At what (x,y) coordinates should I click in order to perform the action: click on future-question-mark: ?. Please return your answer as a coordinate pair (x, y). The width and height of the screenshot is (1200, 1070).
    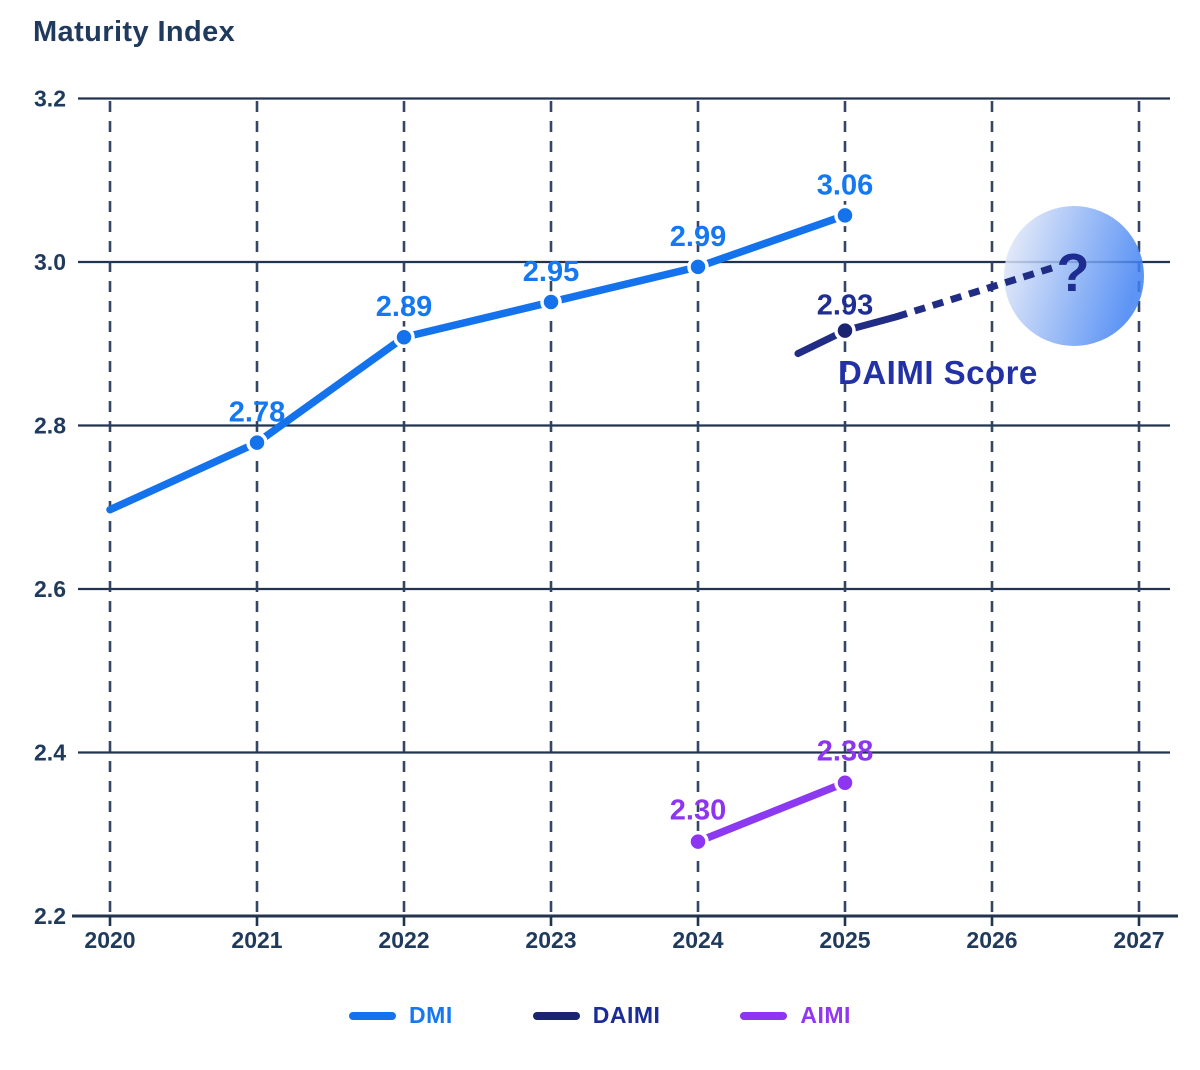
    Looking at the image, I should click on (1073, 273).